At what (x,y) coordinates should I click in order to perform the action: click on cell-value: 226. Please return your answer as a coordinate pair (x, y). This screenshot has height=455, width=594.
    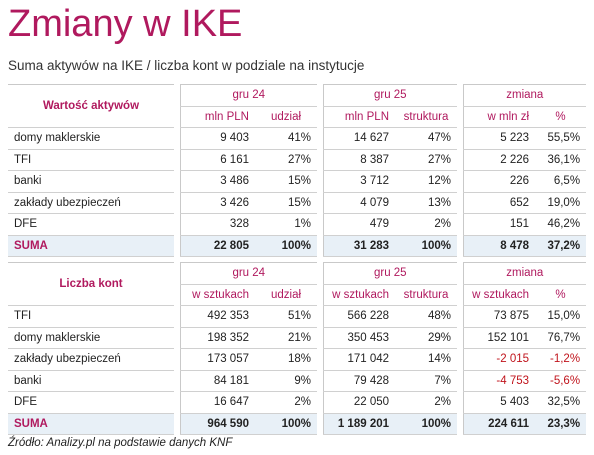
    Looking at the image, I should click on (499, 181).